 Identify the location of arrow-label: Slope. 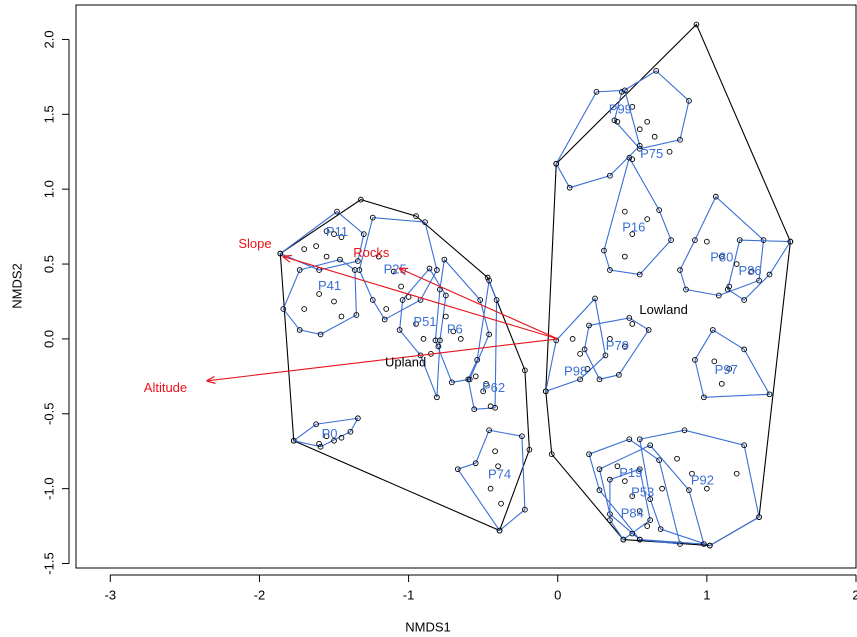
(254, 243).